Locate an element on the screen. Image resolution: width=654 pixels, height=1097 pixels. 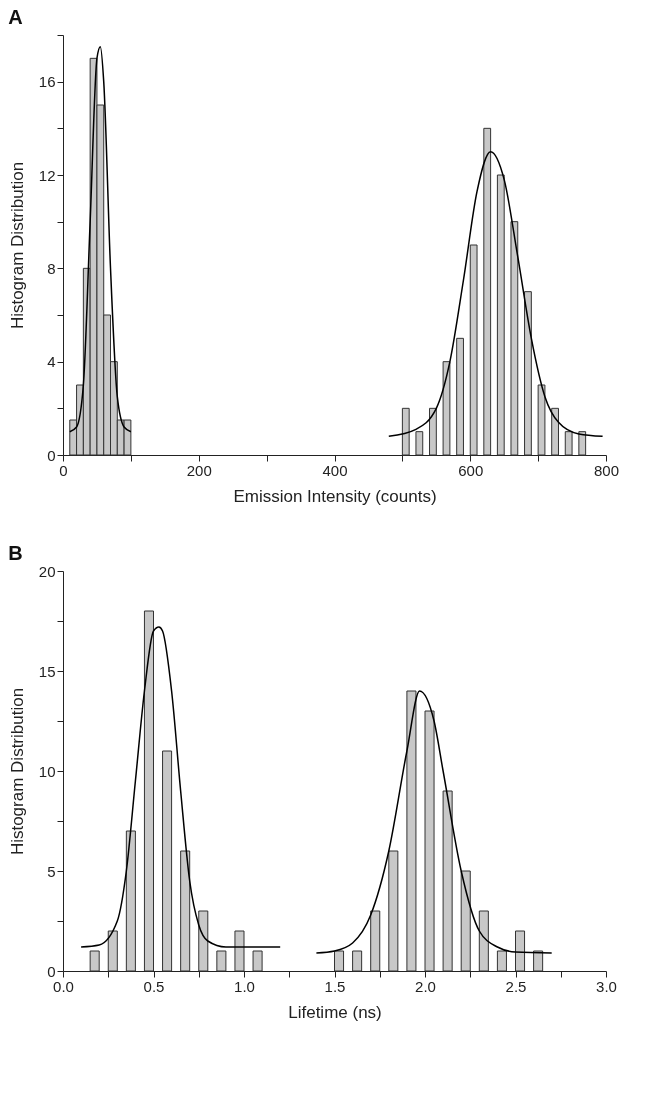
x-tick-label: 0 is located at coordinates (63, 470).